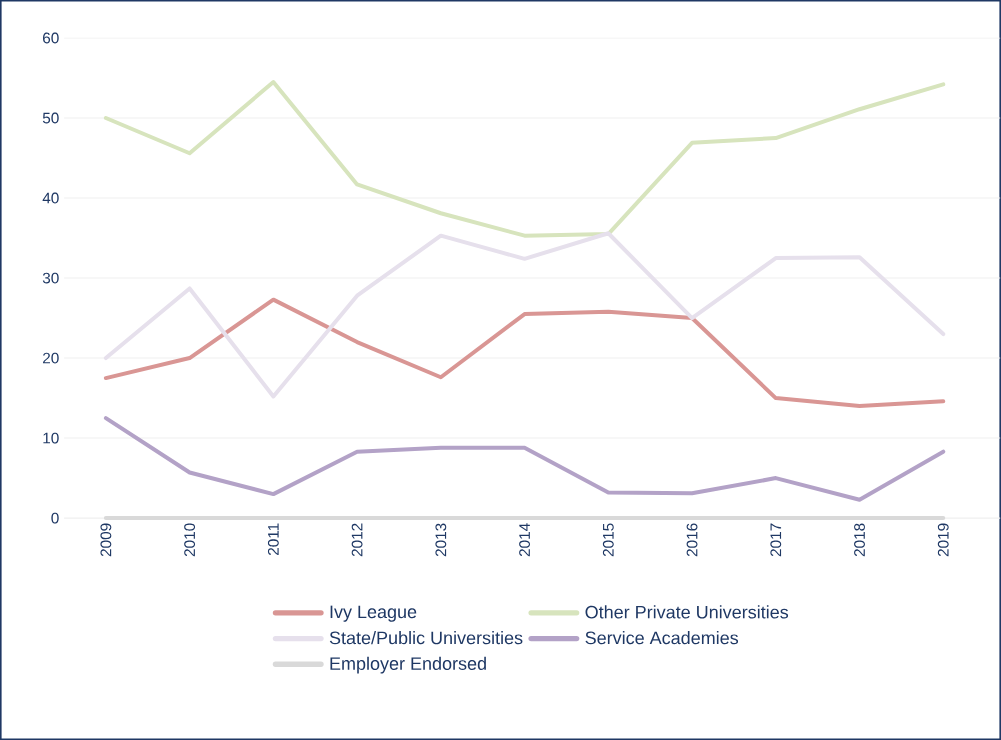 The height and width of the screenshot is (740, 1001). What do you see at coordinates (51, 358) in the screenshot?
I see `y-tick-label: 20` at bounding box center [51, 358].